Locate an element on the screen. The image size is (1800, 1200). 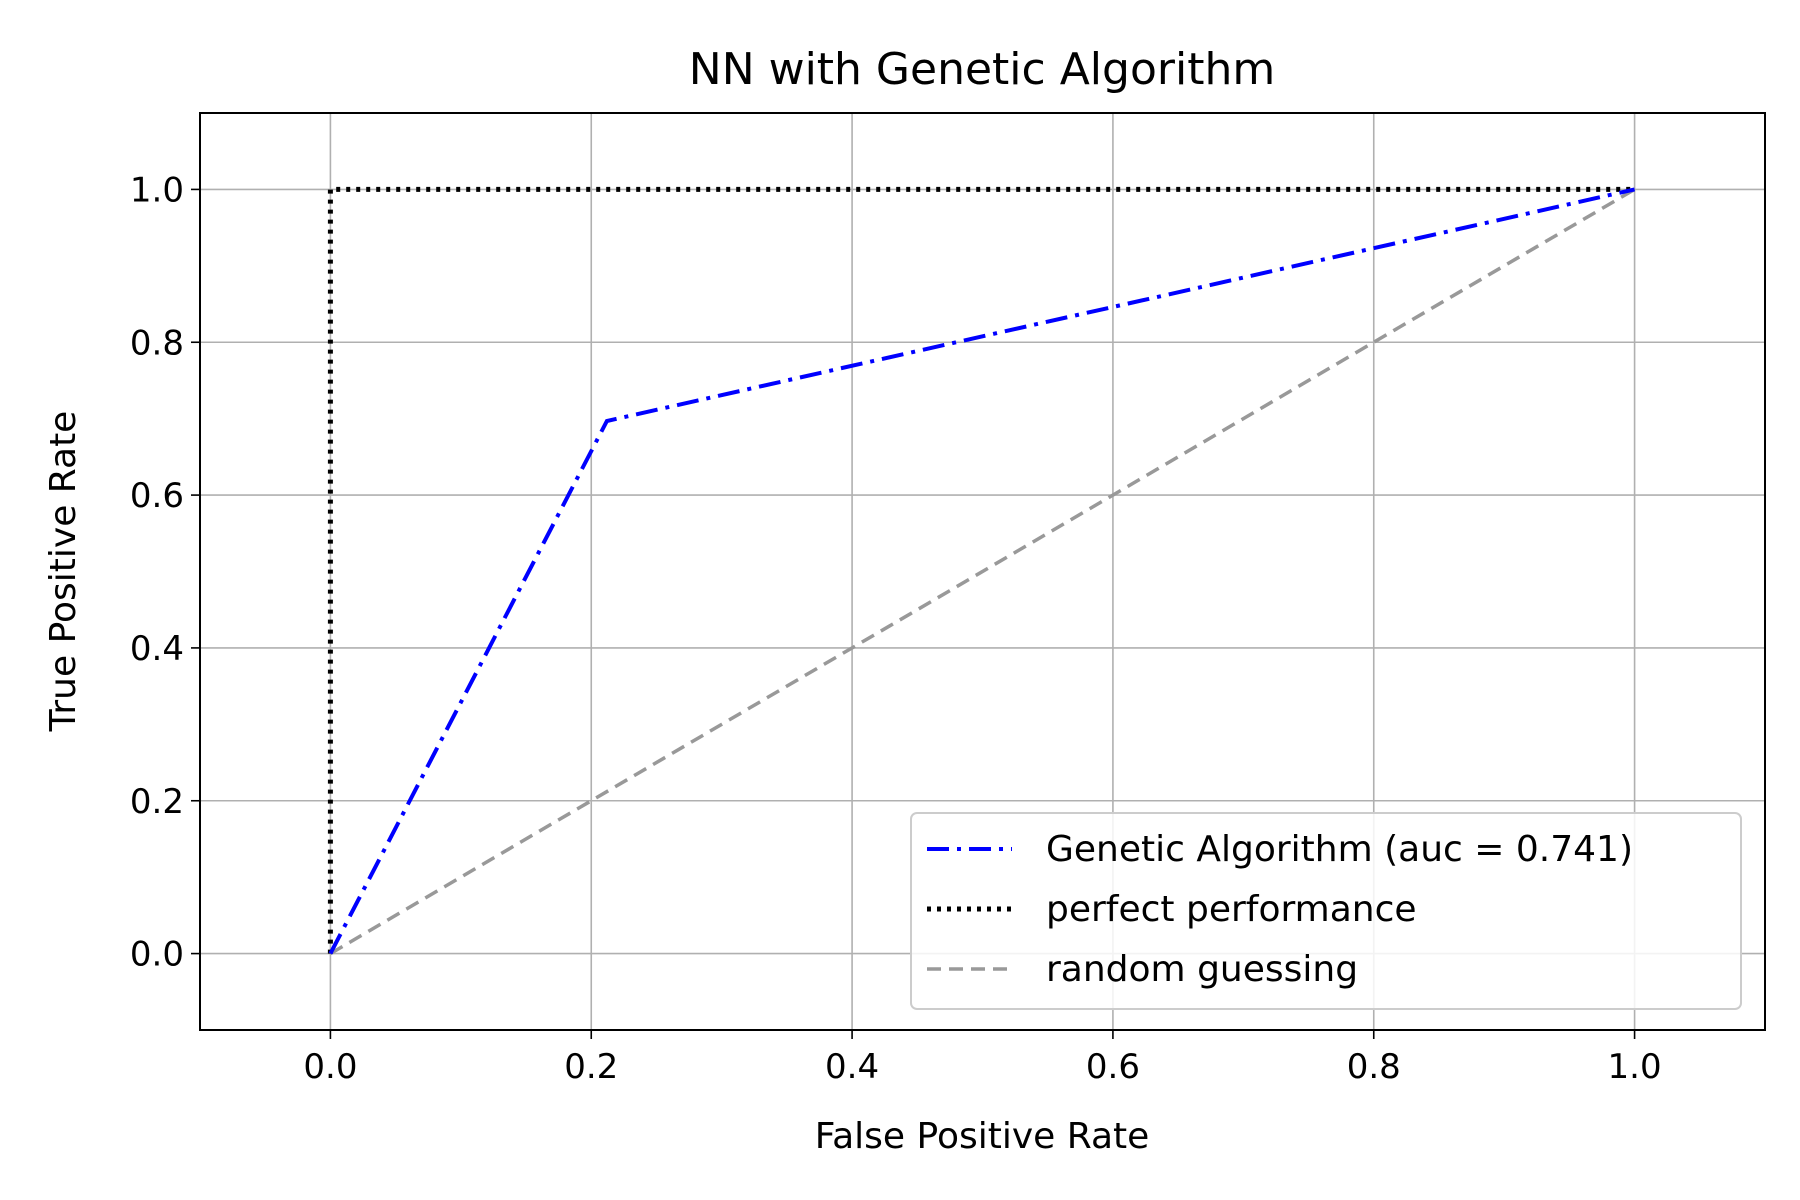
x-axis-label: False Positive Rate is located at coordinates (982, 1136).